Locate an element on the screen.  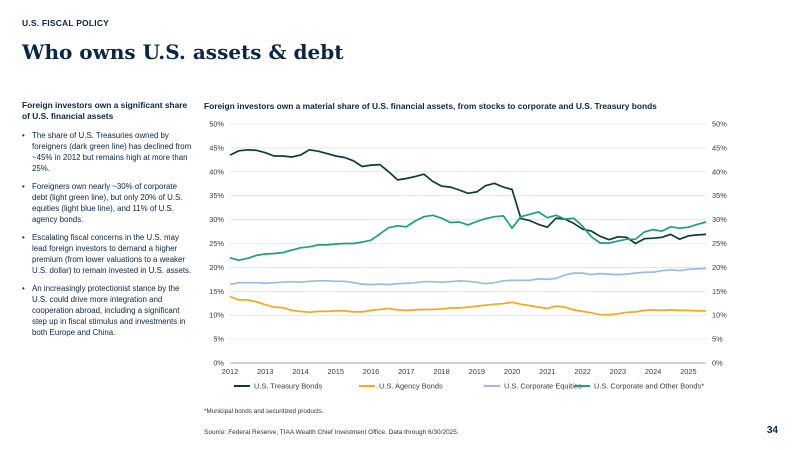
y-tick-label-right: 25% is located at coordinates (719, 243).